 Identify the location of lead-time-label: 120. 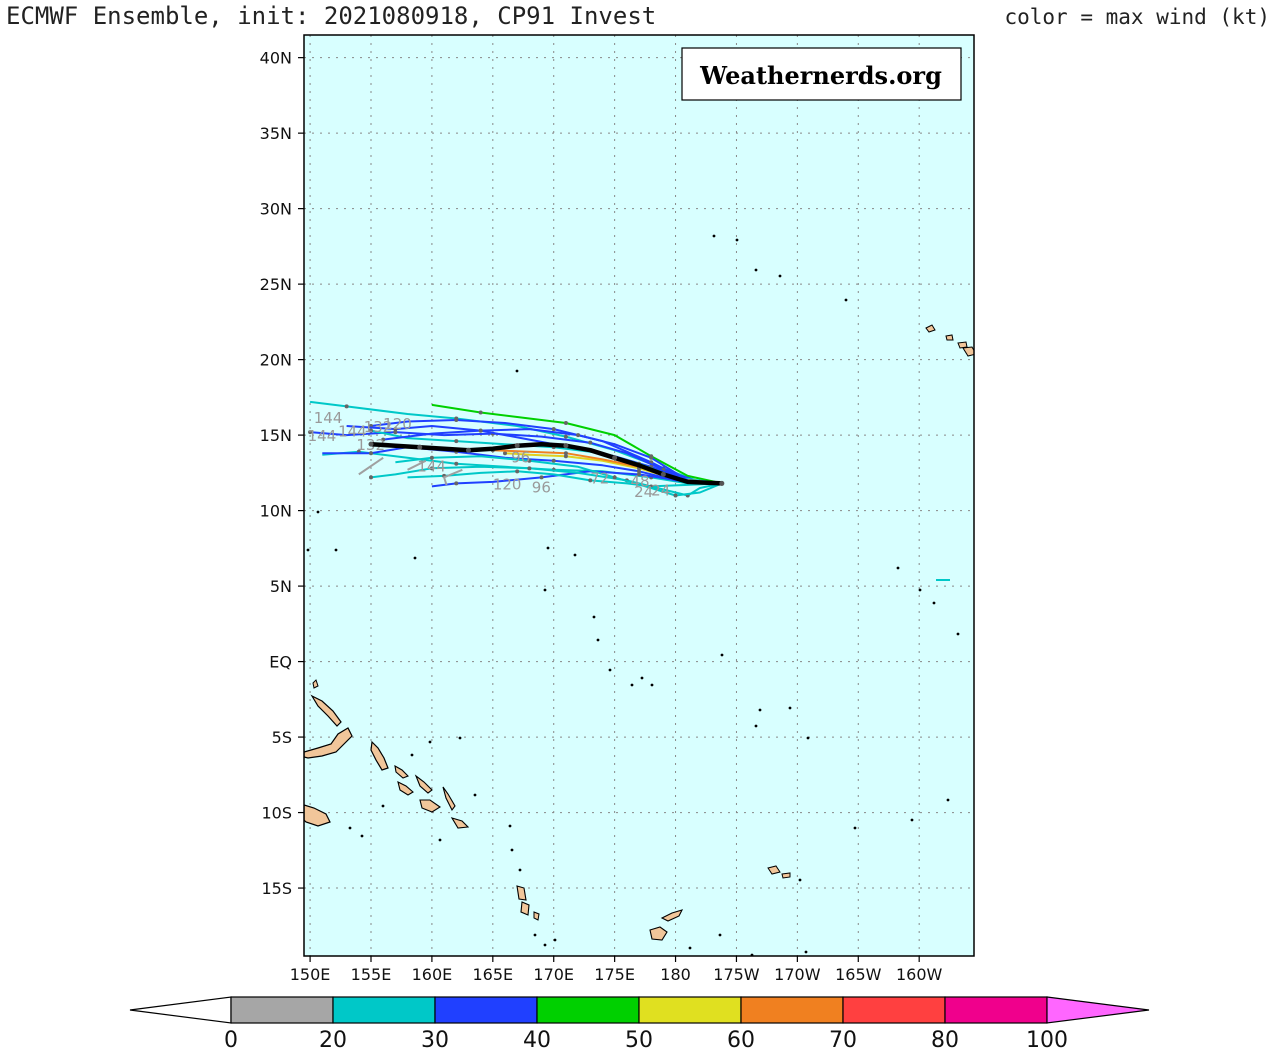
(397, 424).